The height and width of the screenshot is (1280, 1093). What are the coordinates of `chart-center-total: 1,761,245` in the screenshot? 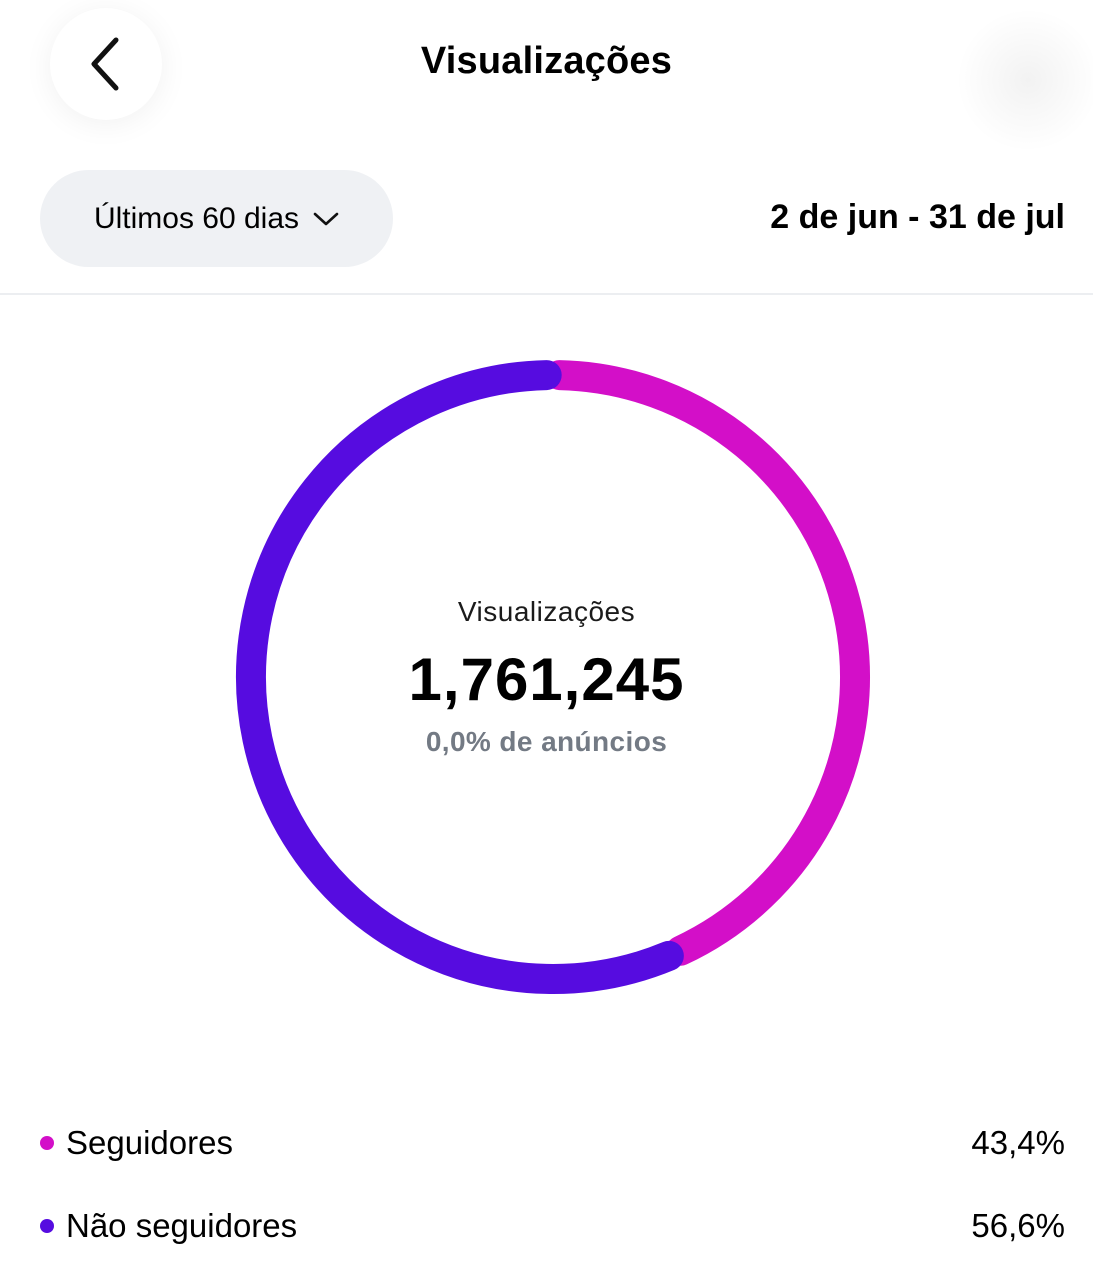 It's located at (546, 679).